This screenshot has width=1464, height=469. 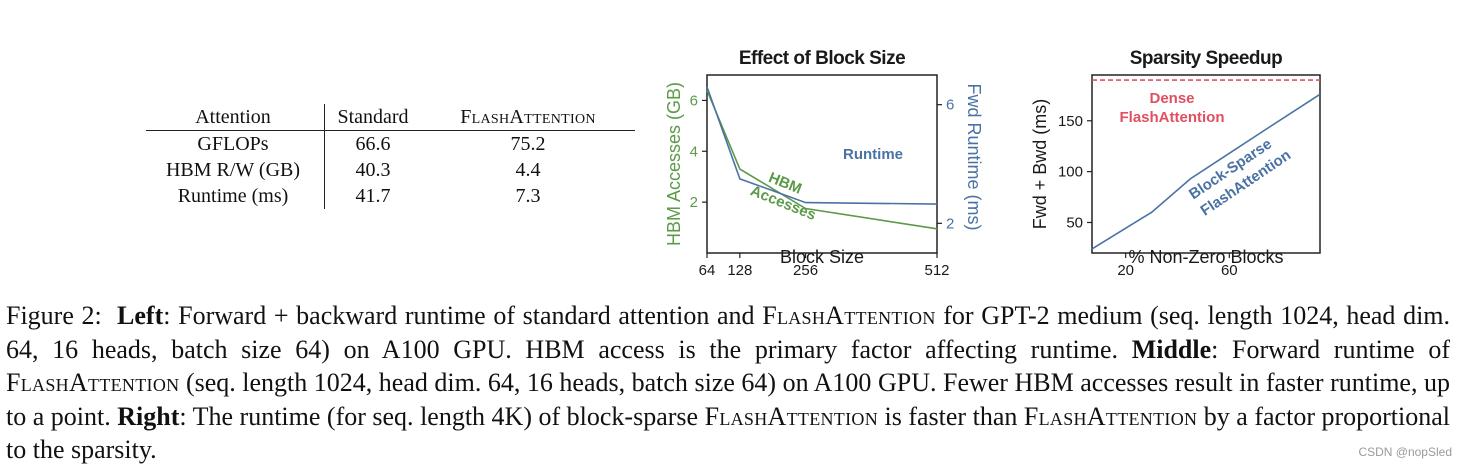 I want to click on cell-flashattention: 7.3, so click(x=528, y=196).